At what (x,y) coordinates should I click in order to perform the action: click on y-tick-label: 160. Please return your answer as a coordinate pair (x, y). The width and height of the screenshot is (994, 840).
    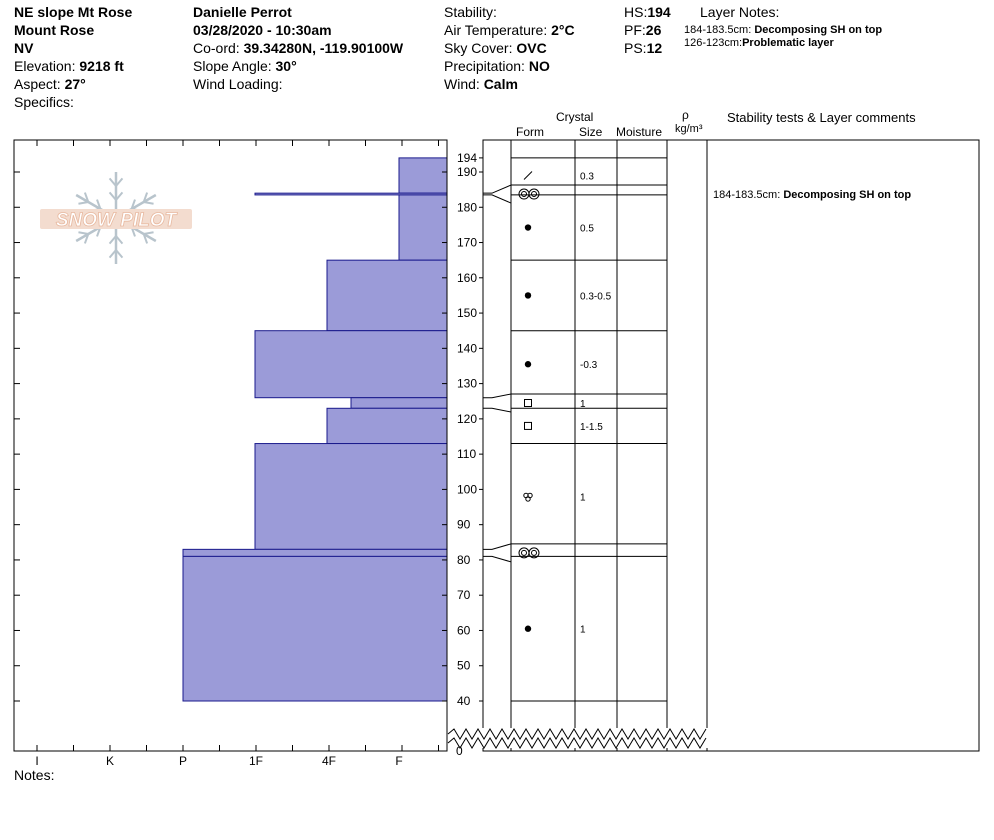
    Looking at the image, I should click on (467, 278).